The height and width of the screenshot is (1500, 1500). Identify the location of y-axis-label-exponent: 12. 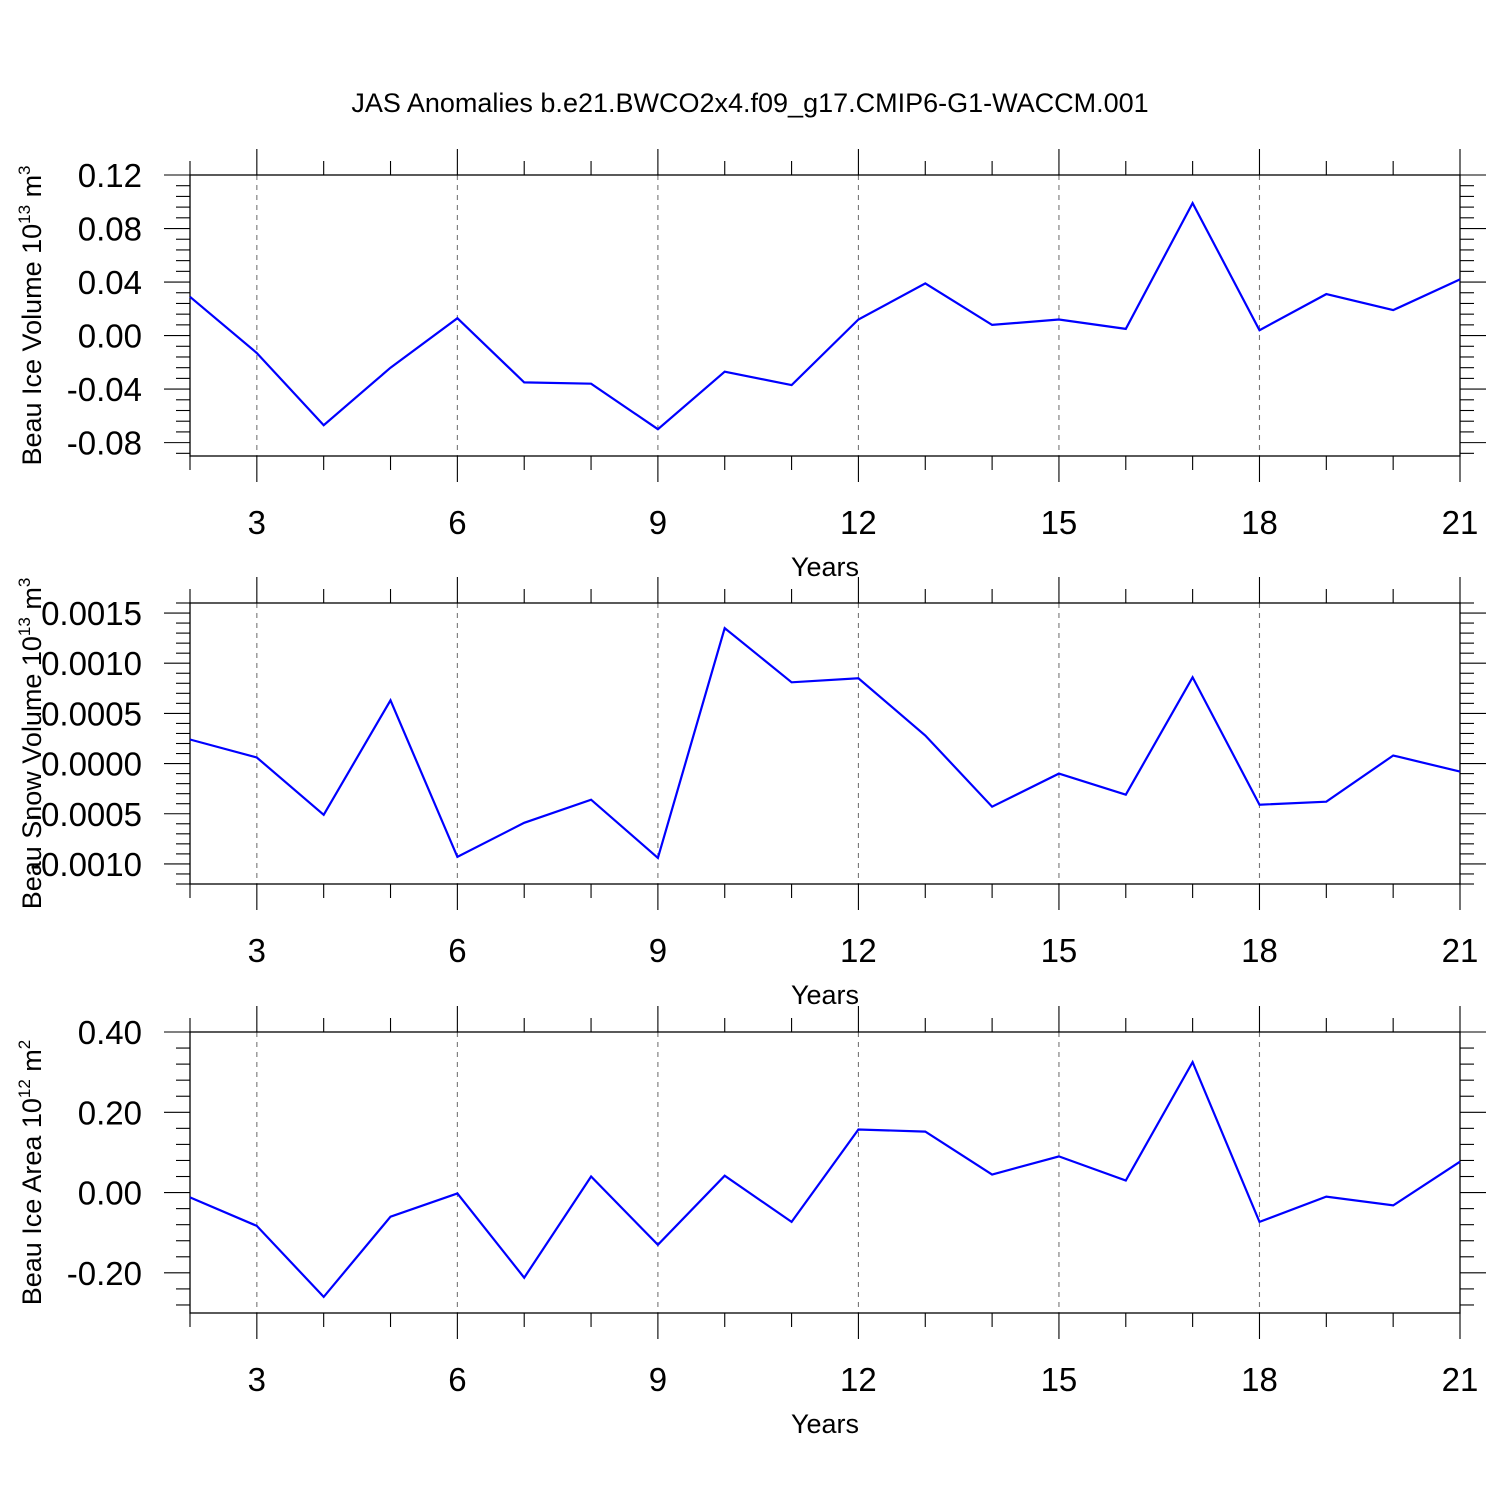
(24, 1088).